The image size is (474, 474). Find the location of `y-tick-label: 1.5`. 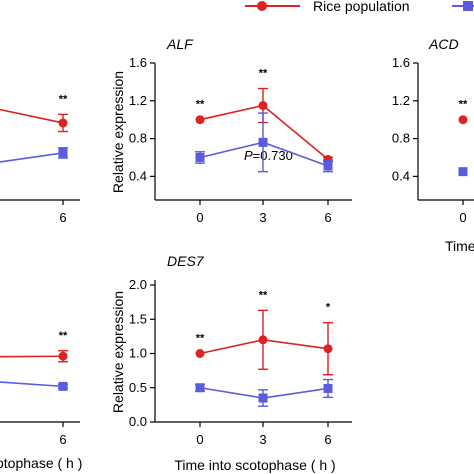

y-tick-label: 1.5 is located at coordinates (138, 318).